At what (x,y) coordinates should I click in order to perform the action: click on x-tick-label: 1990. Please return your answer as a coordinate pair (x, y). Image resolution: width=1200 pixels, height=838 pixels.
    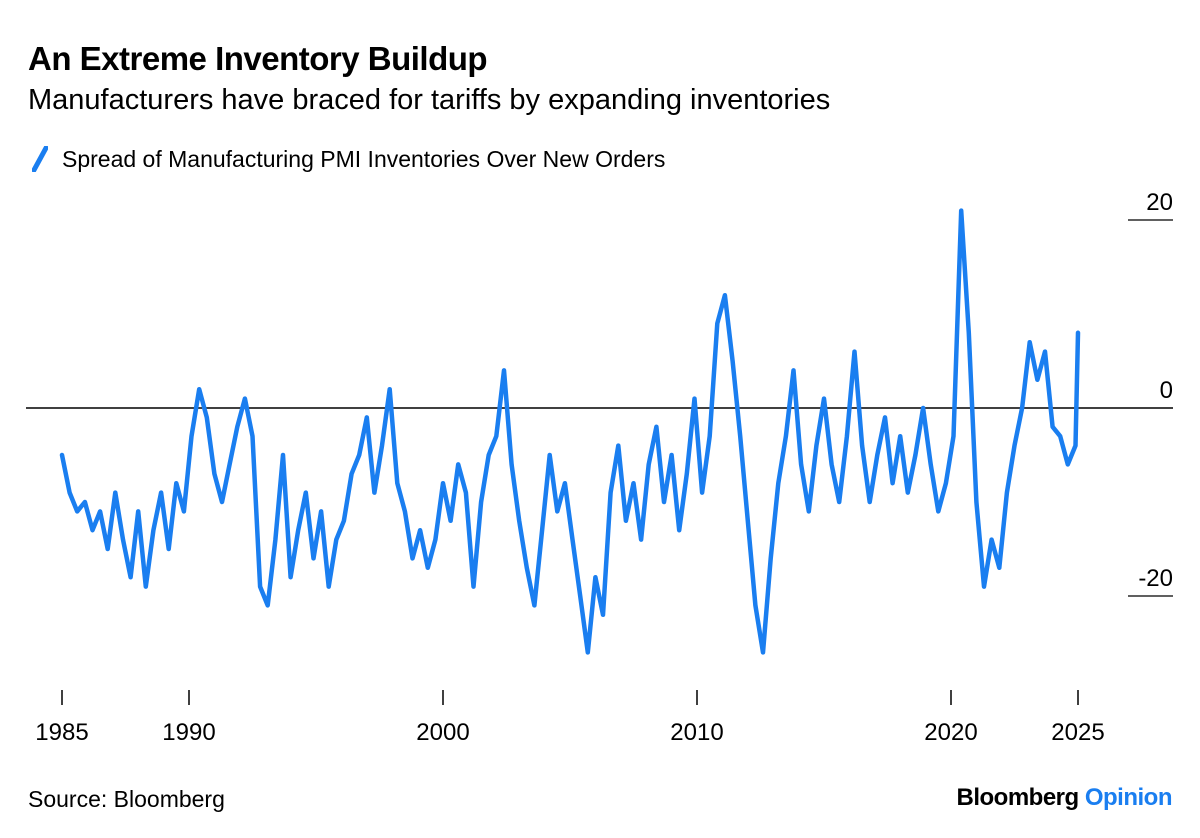
    Looking at the image, I should click on (188, 732).